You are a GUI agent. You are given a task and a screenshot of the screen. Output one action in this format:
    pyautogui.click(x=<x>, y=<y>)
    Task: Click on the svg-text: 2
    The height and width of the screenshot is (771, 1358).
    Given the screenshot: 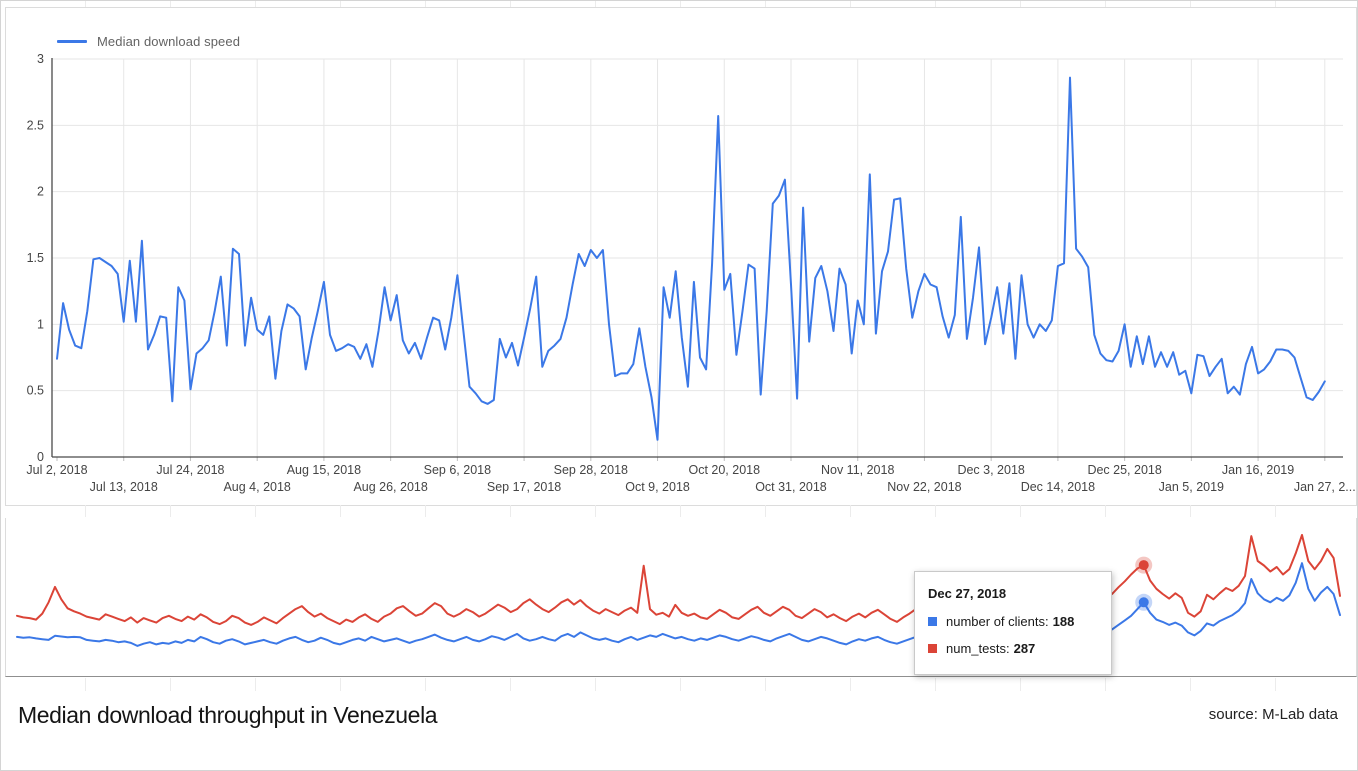 What is the action you would take?
    pyautogui.click(x=40, y=192)
    